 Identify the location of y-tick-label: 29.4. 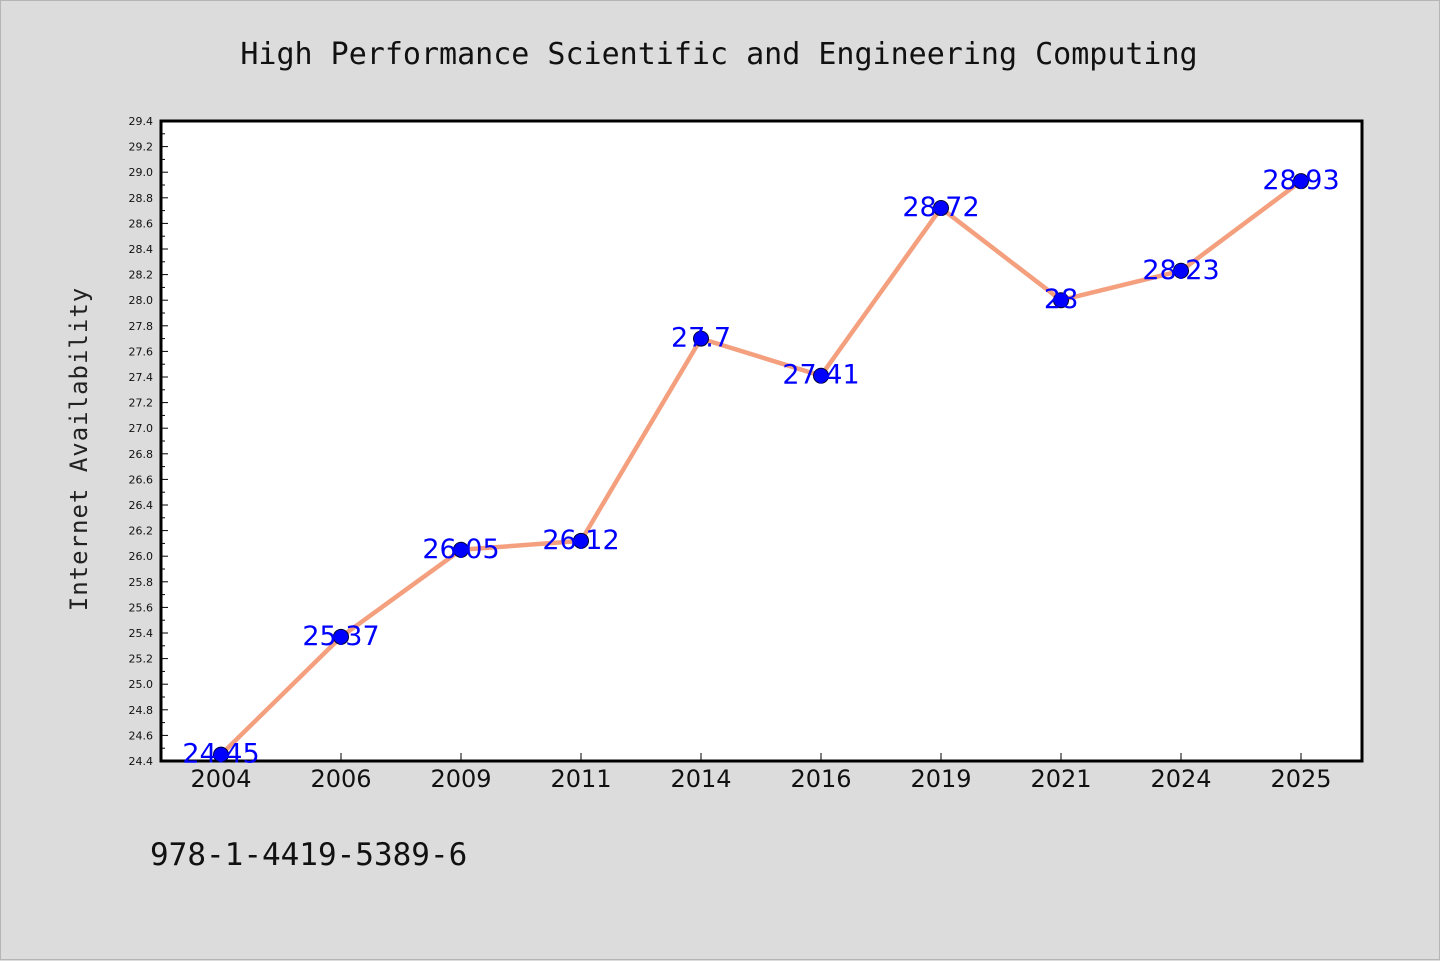
(141, 121).